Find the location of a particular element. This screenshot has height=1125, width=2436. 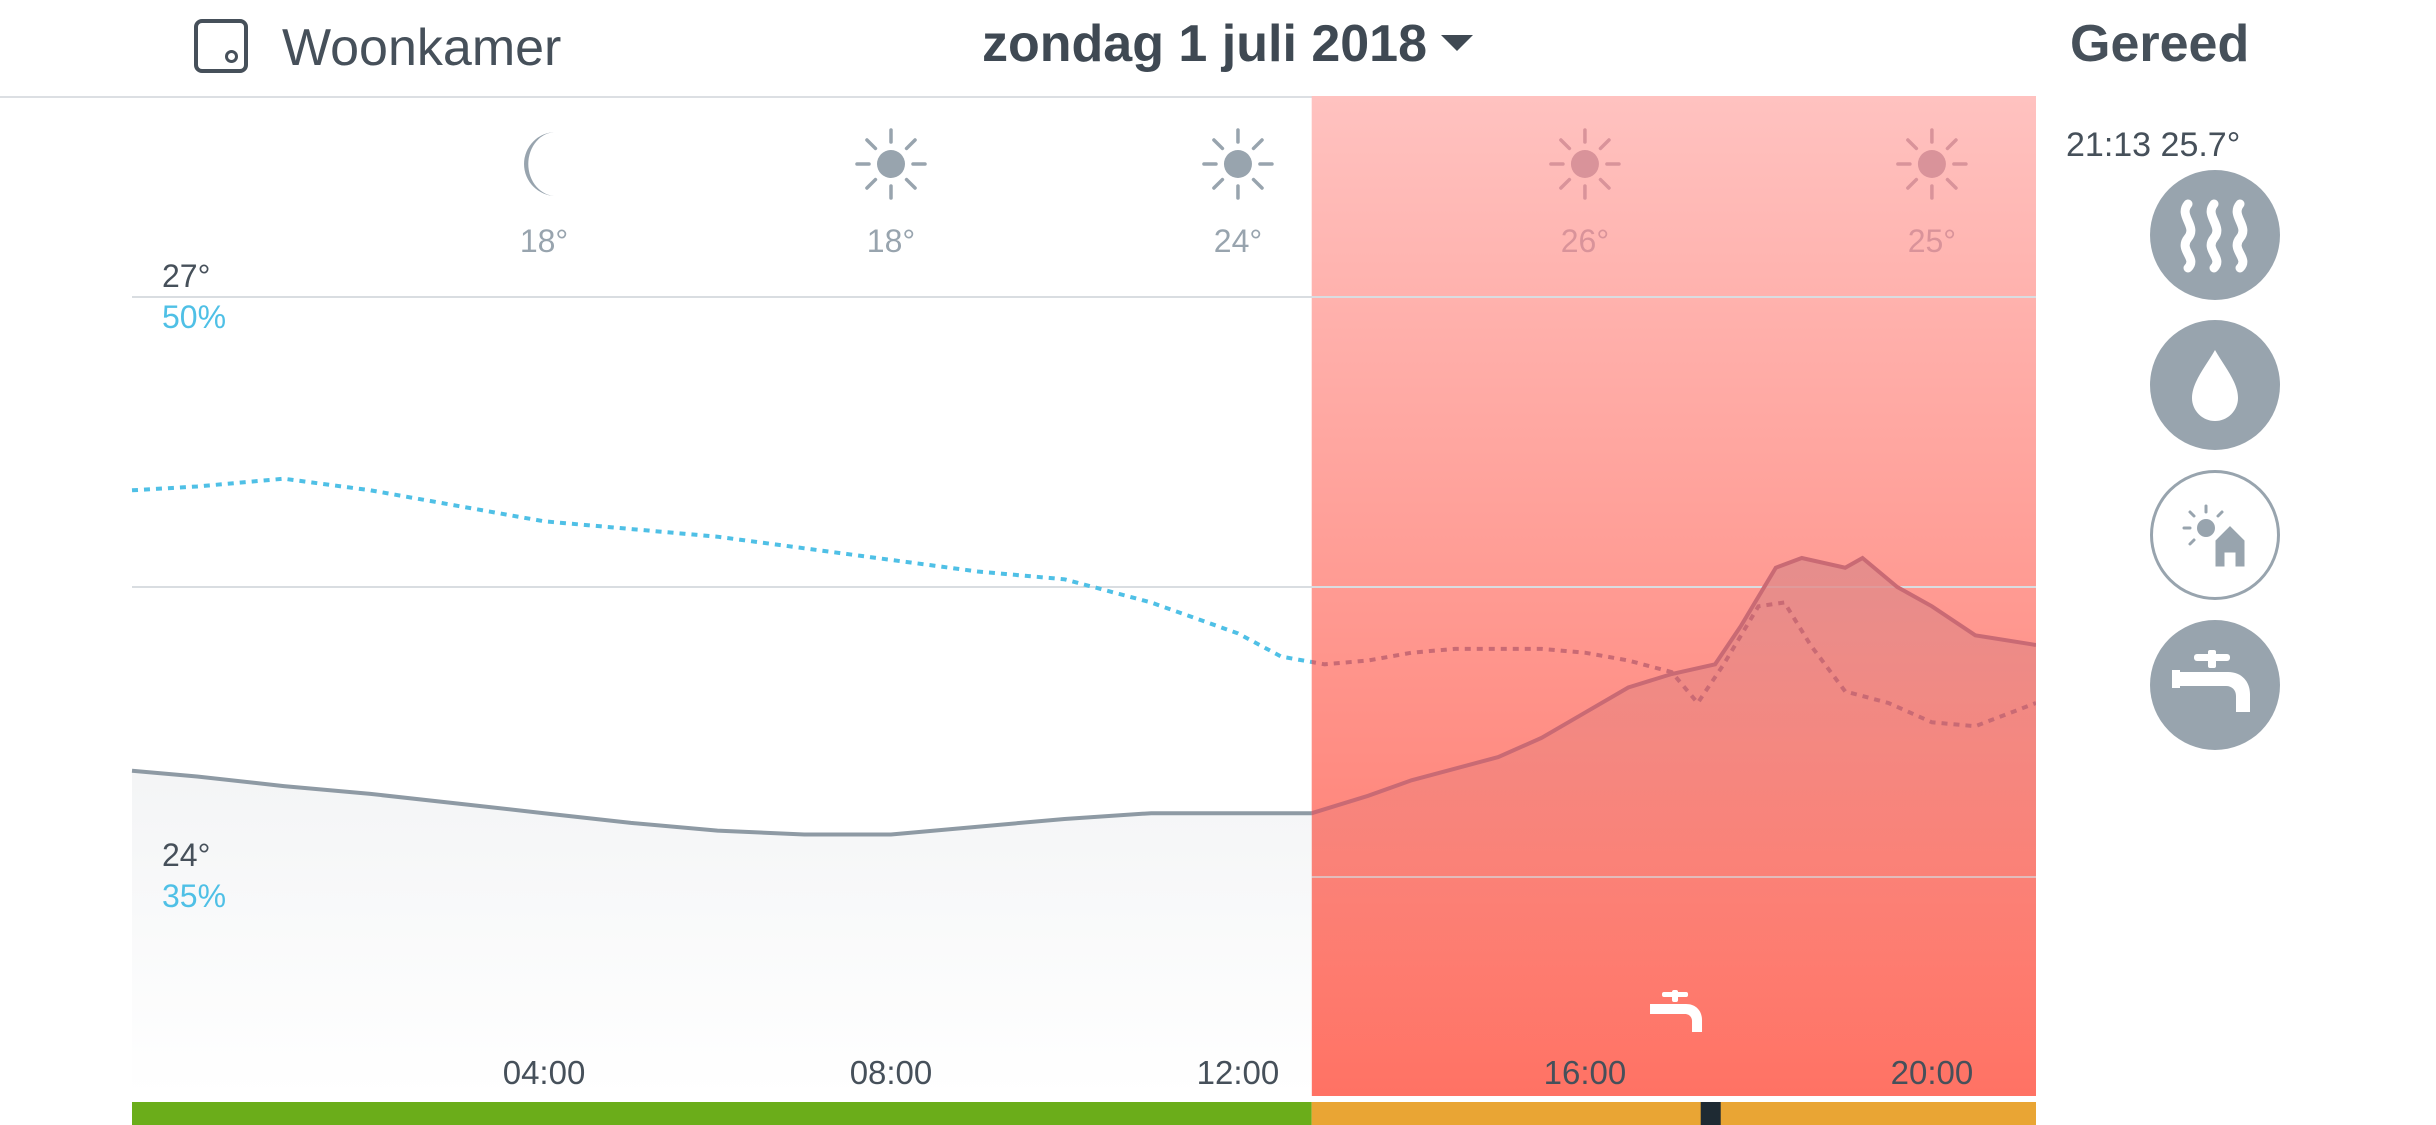

room-name: Woonkamer is located at coordinates (422, 48).